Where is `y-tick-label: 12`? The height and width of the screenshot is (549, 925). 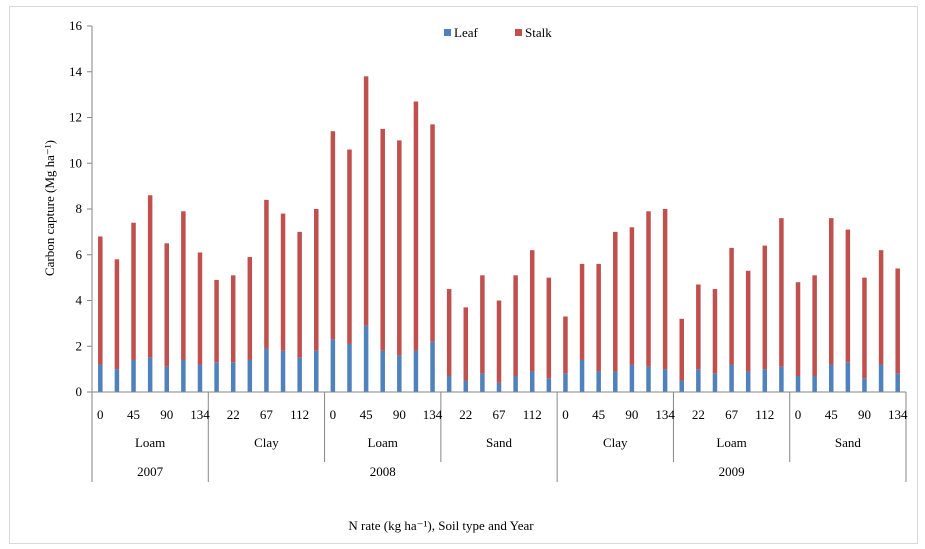 y-tick-label: 12 is located at coordinates (75, 117).